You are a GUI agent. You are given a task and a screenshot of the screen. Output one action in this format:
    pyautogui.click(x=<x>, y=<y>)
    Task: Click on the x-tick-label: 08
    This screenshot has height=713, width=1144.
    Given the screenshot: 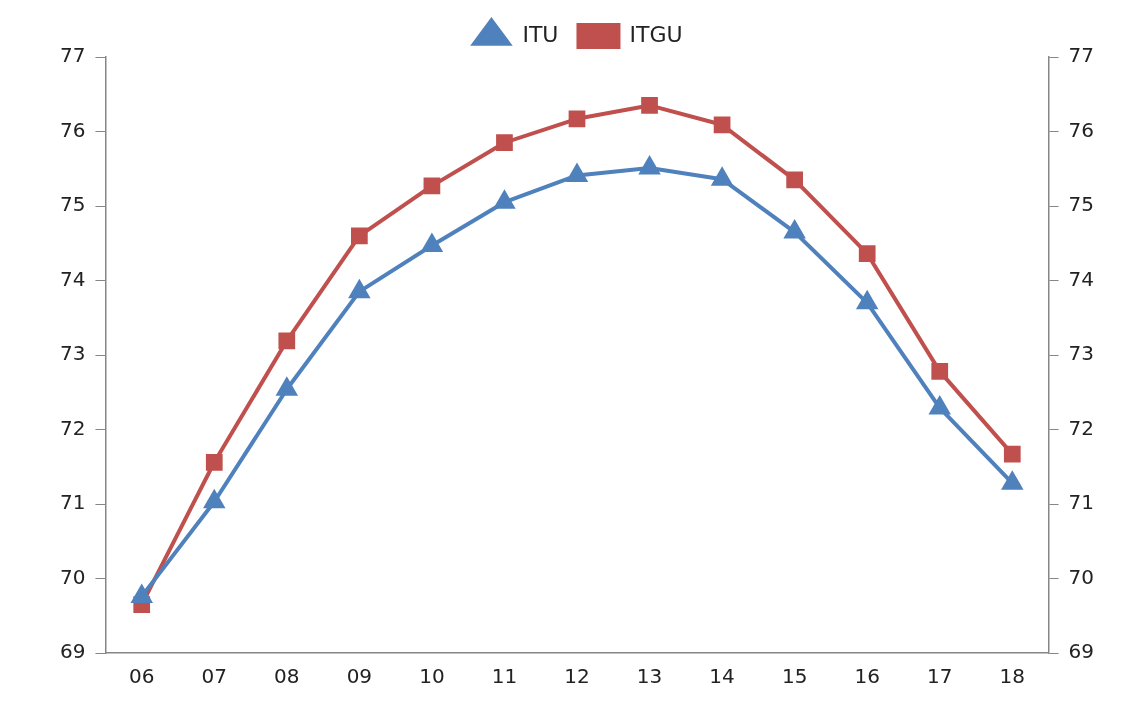 What is the action you would take?
    pyautogui.click(x=287, y=676)
    